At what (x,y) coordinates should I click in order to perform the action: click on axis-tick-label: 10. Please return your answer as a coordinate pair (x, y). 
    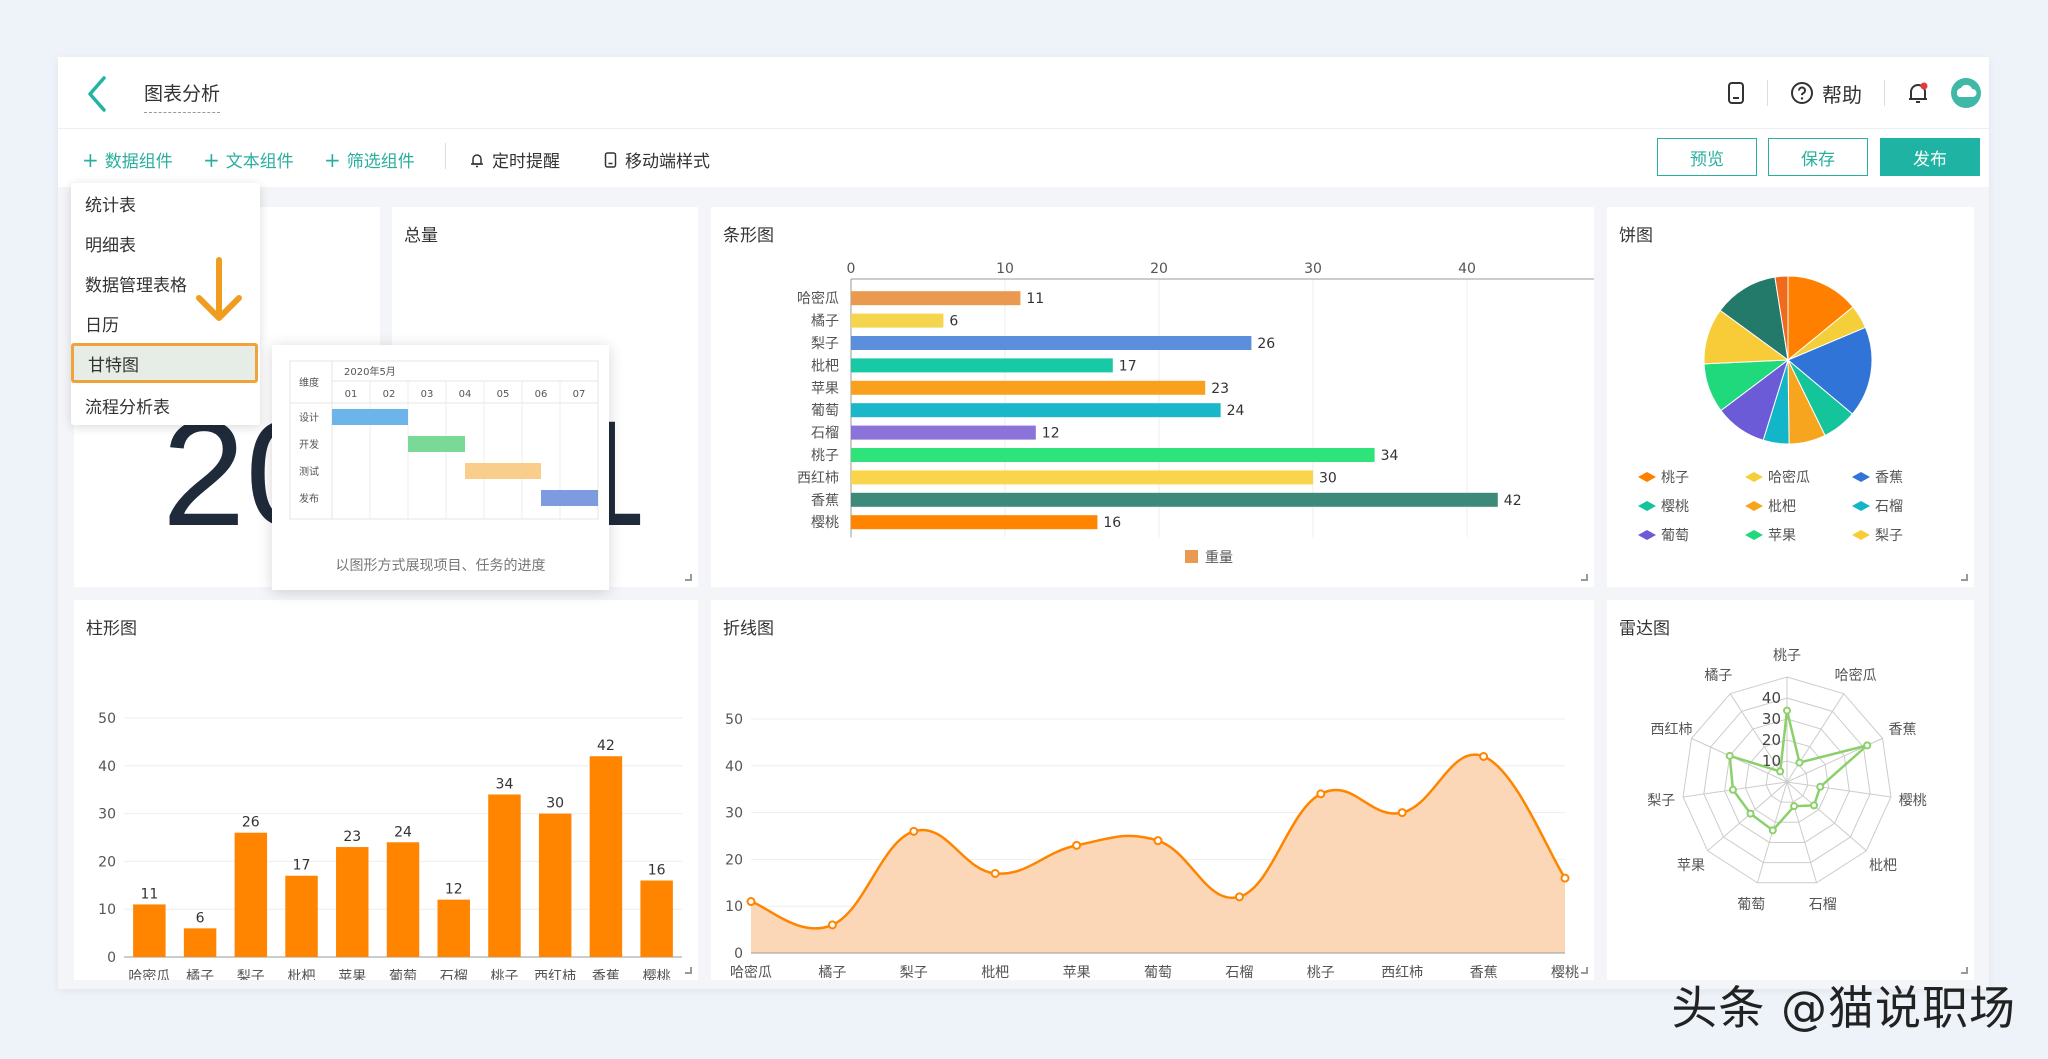
    Looking at the image, I should click on (734, 907).